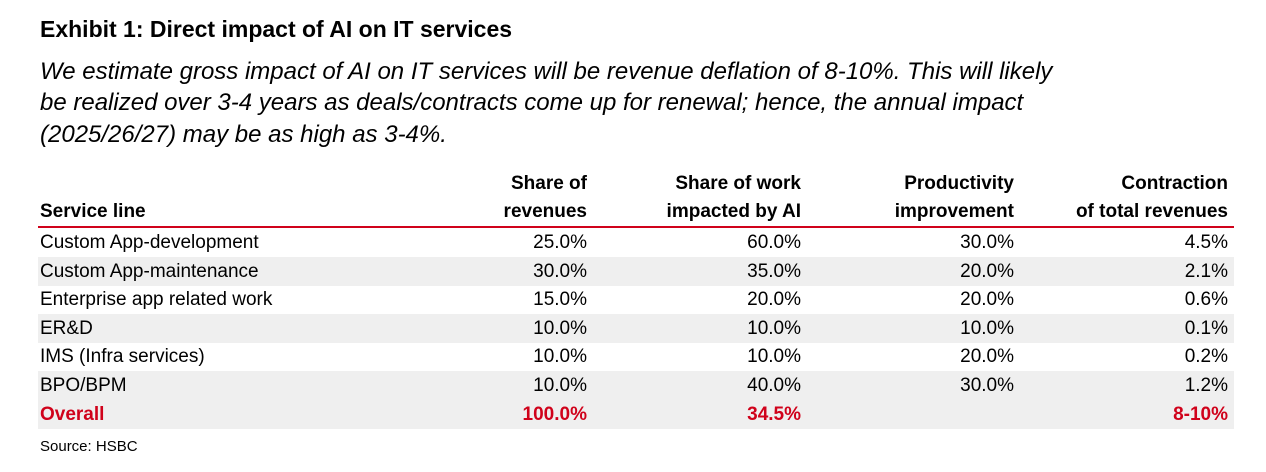  I want to click on table-cell: 35.0%, so click(774, 271).